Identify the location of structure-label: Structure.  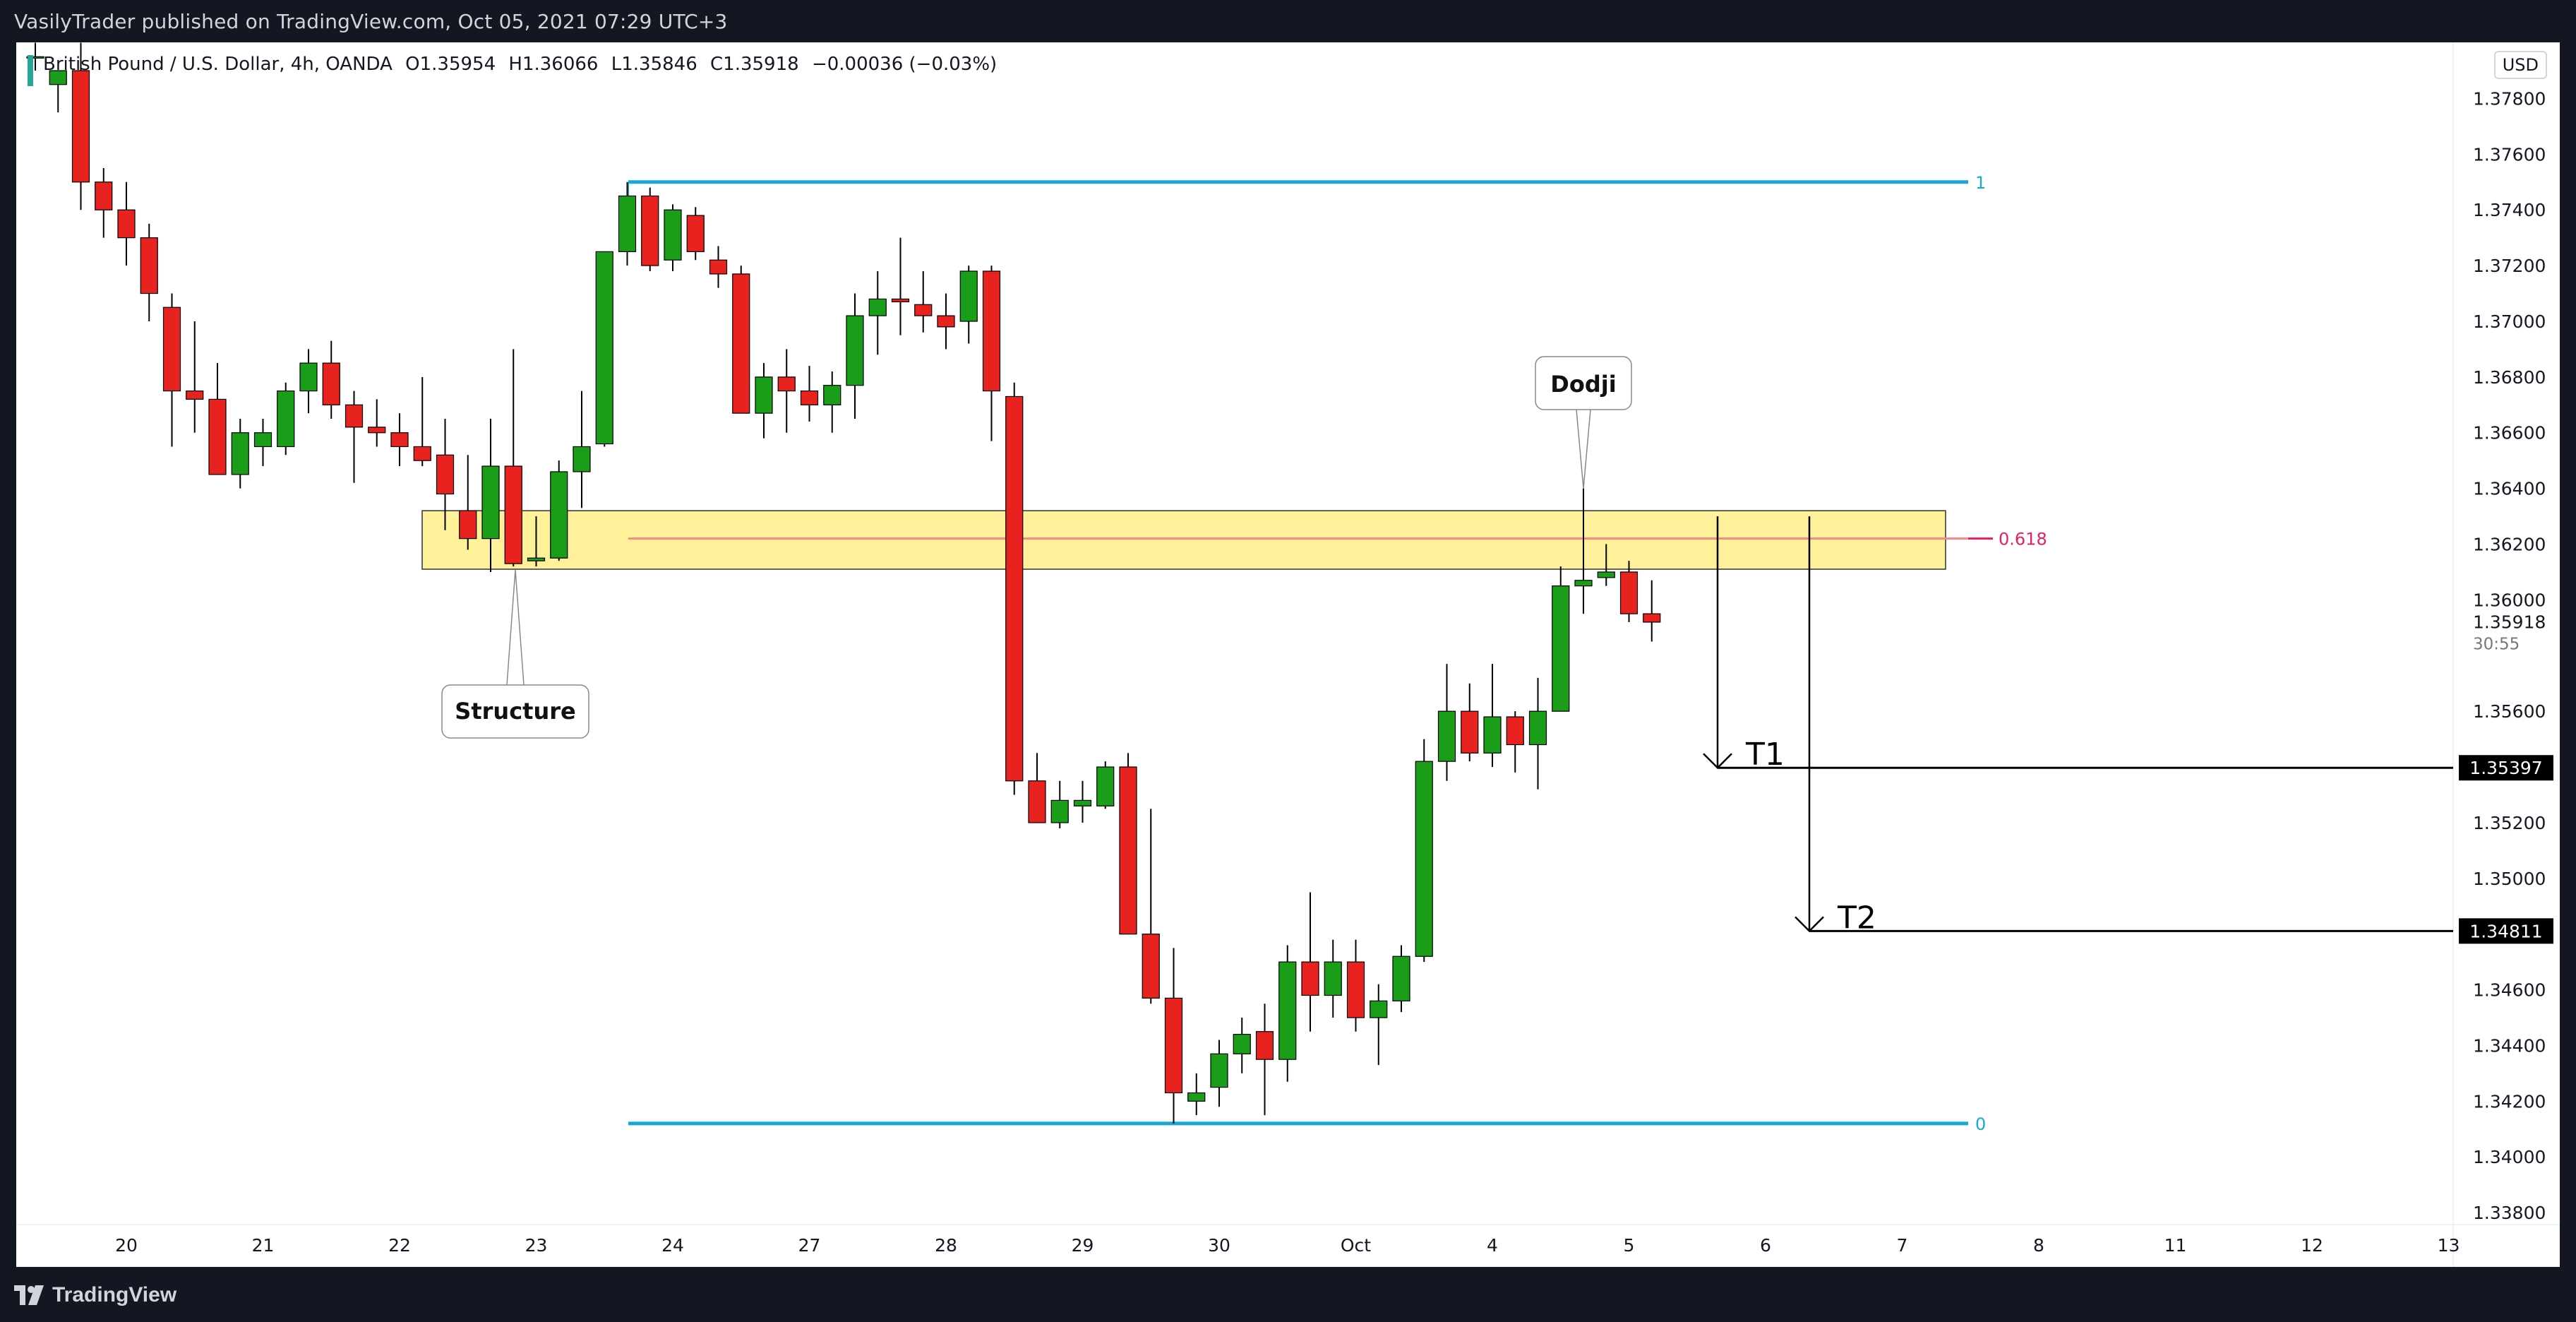
(515, 712).